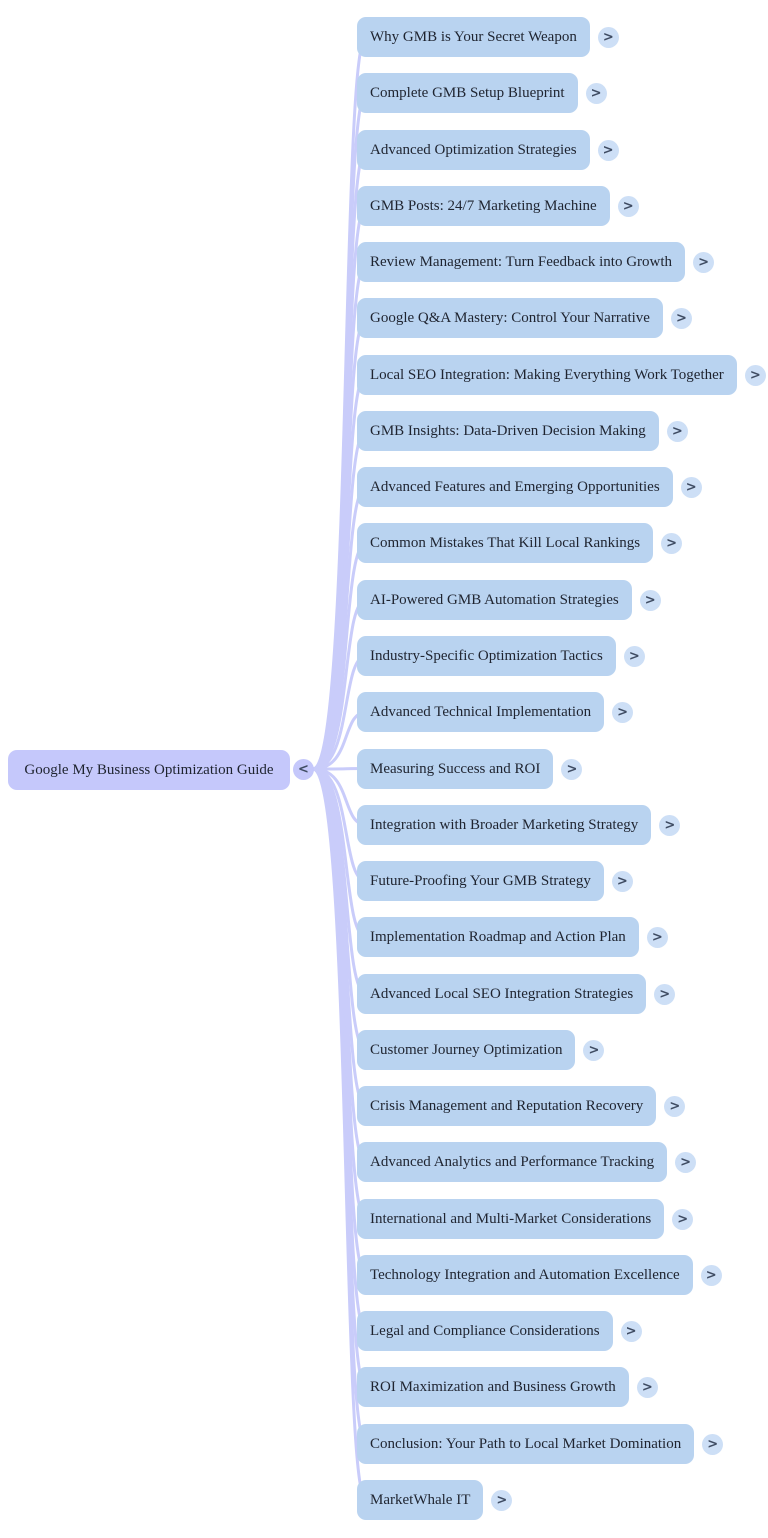 This screenshot has width=768, height=1538. I want to click on branch-node-label: Industry-Specific Optimization Tactics, so click(486, 655).